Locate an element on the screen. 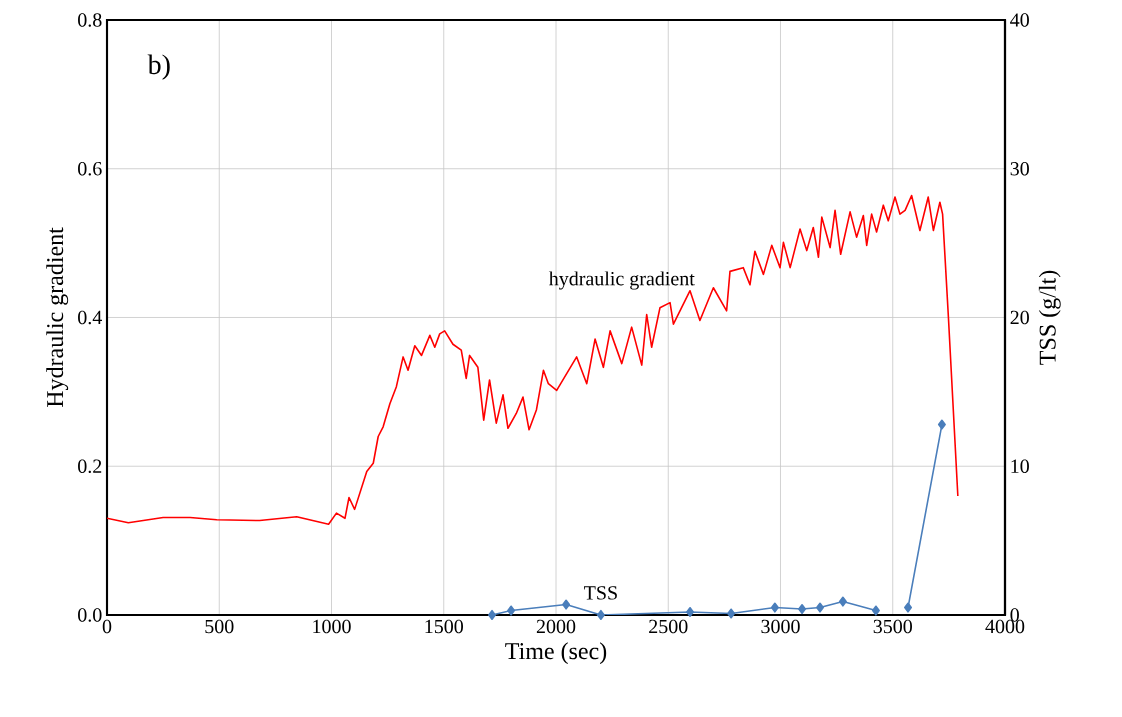 The height and width of the screenshot is (717, 1122). x-tick-label: 3000 is located at coordinates (780, 626).